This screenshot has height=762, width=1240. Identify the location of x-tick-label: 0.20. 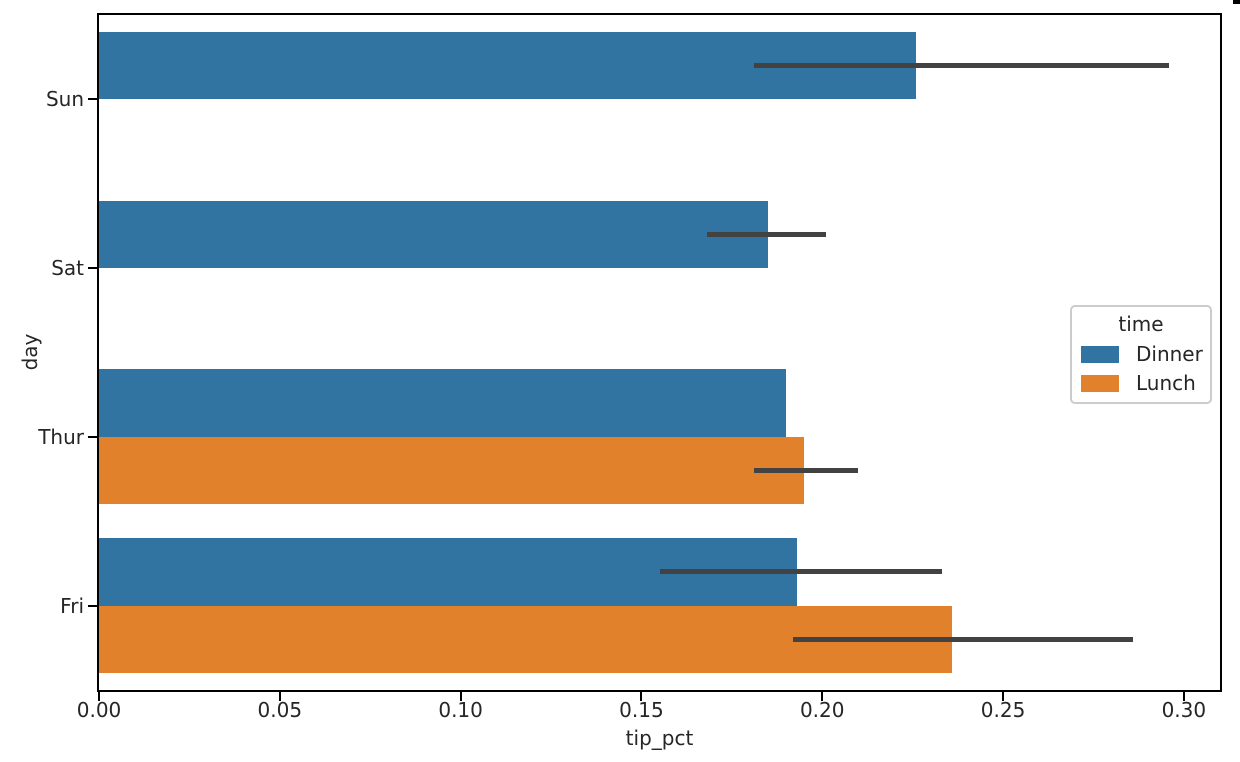
(822, 710).